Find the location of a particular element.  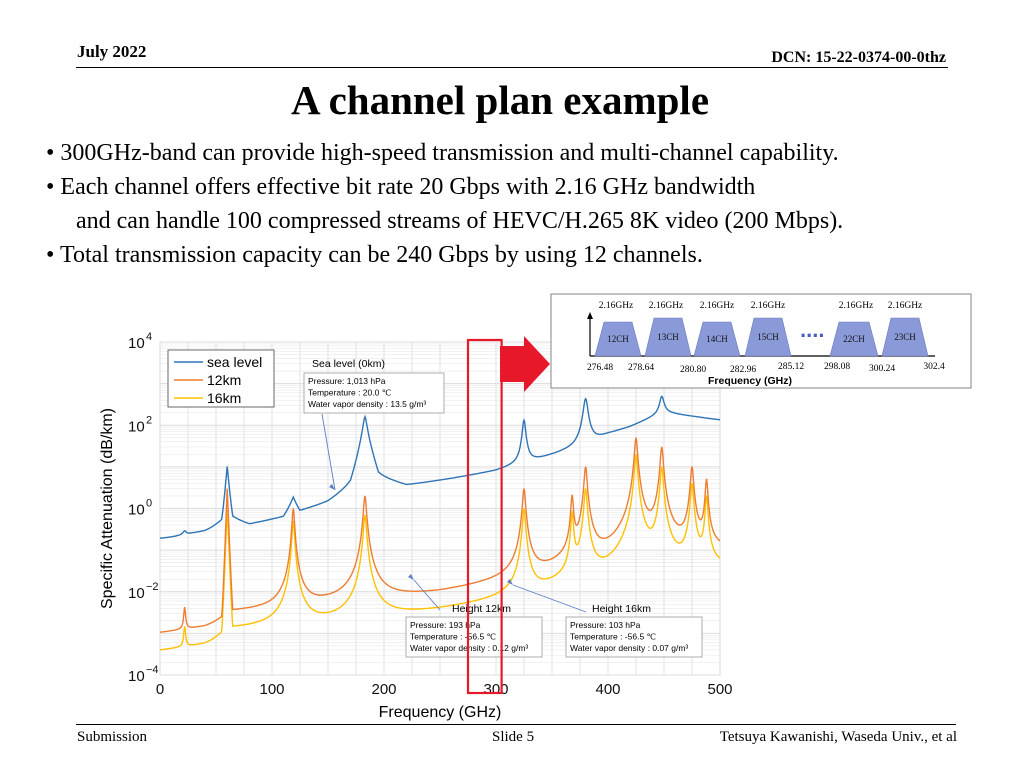

highlight-arrow is located at coordinates (525, 364).